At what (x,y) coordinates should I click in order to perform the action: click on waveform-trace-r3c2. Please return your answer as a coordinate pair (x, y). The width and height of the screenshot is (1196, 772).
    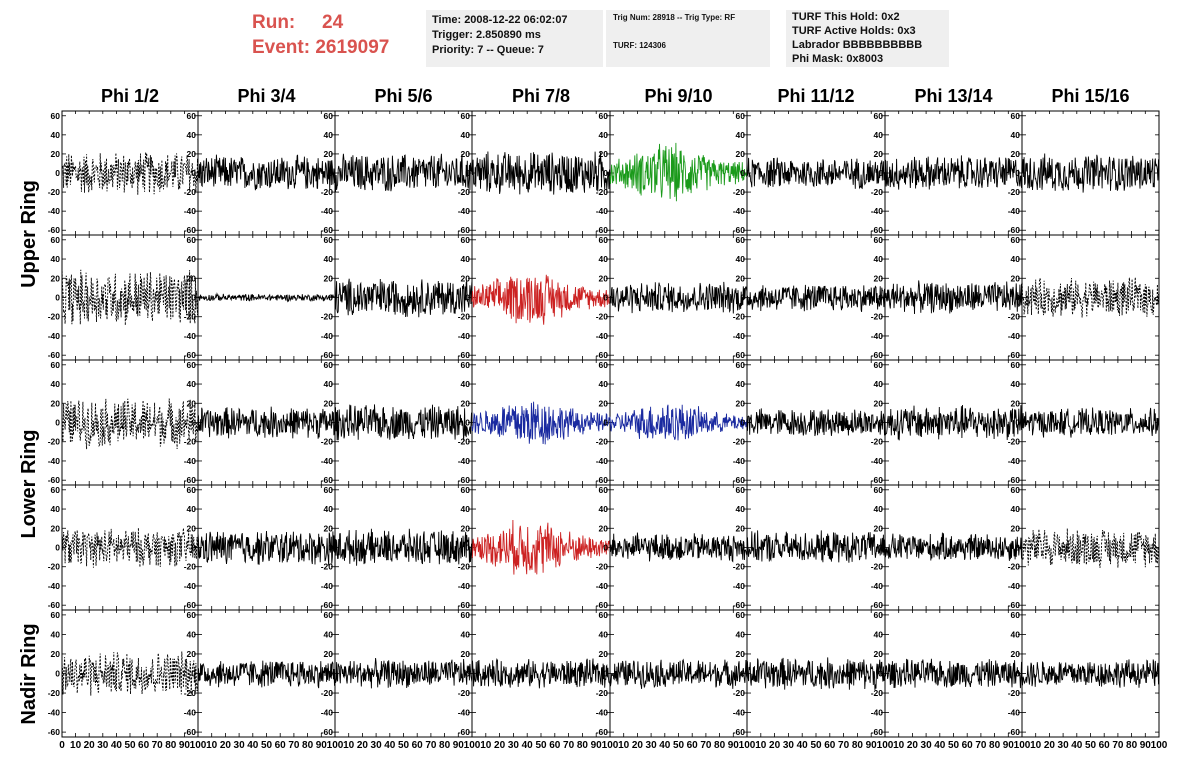
    Looking at the image, I should click on (403, 547).